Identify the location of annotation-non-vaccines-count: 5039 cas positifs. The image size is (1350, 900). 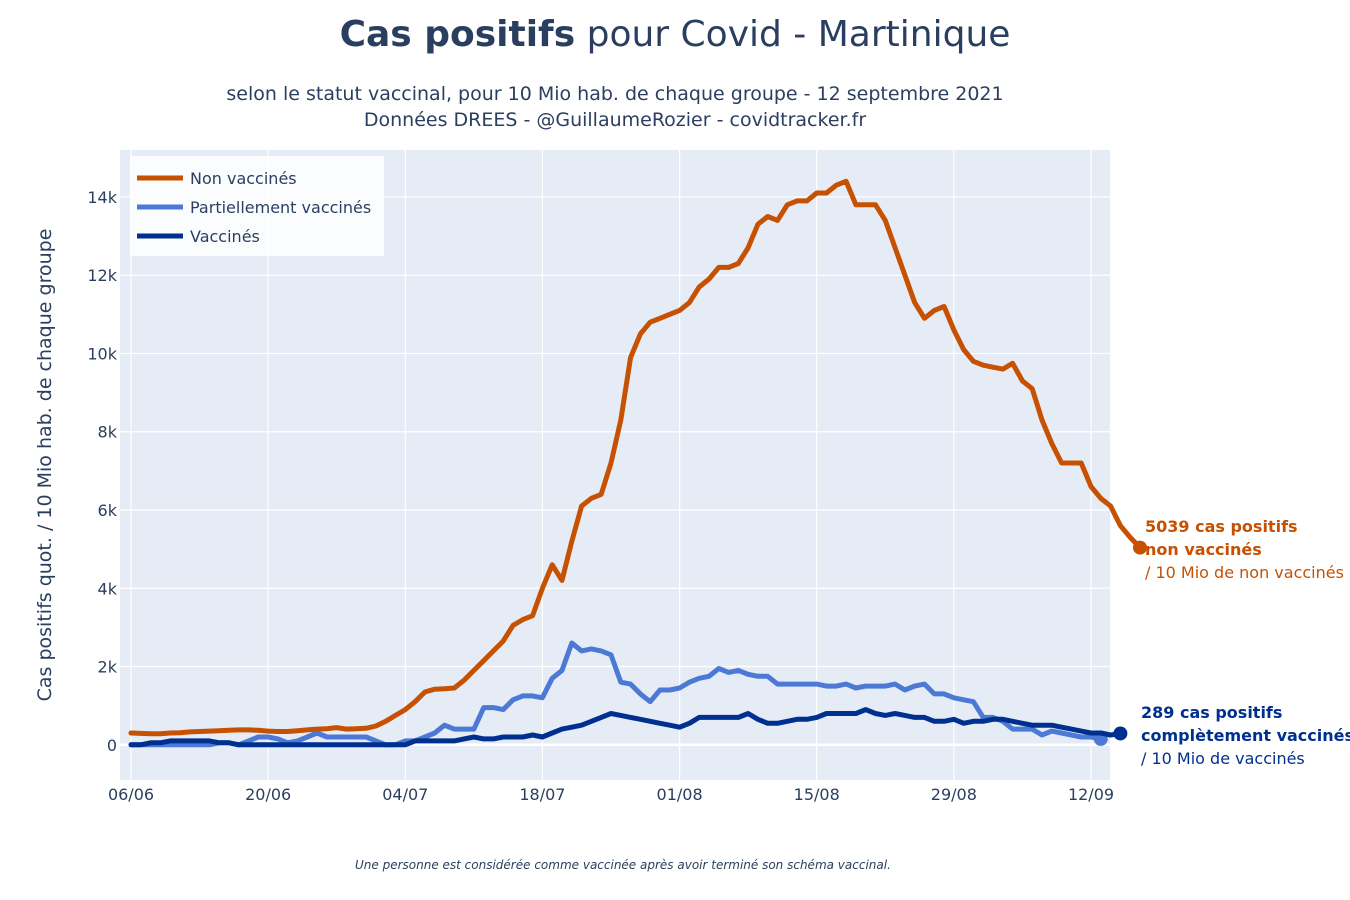
(1244, 526).